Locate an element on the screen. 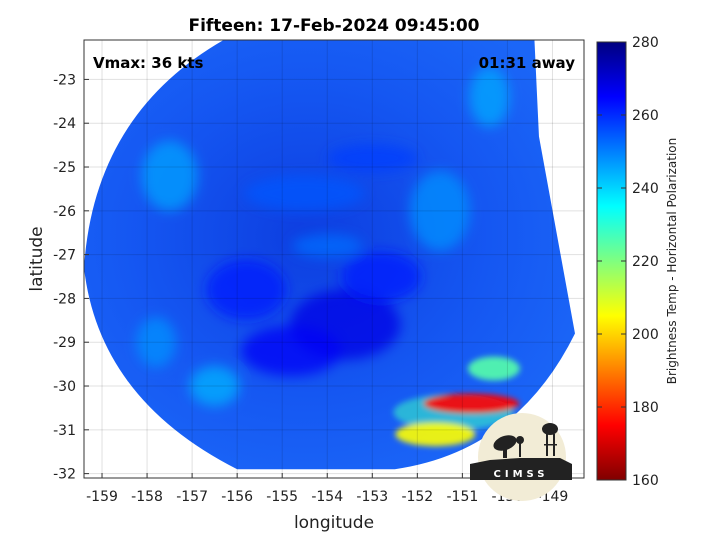  y-axis: -23 -24 -25 -26 -27 -28 -29 -30 -31 -32 is located at coordinates (71, 277).